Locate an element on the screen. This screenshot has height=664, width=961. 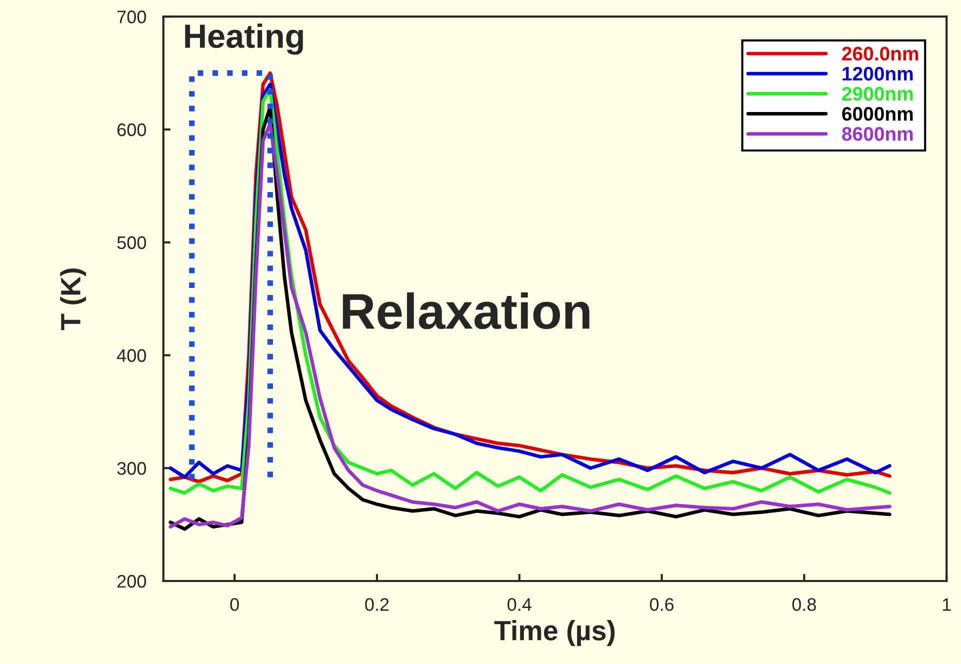
y-tick-label: 200 is located at coordinates (131, 581).